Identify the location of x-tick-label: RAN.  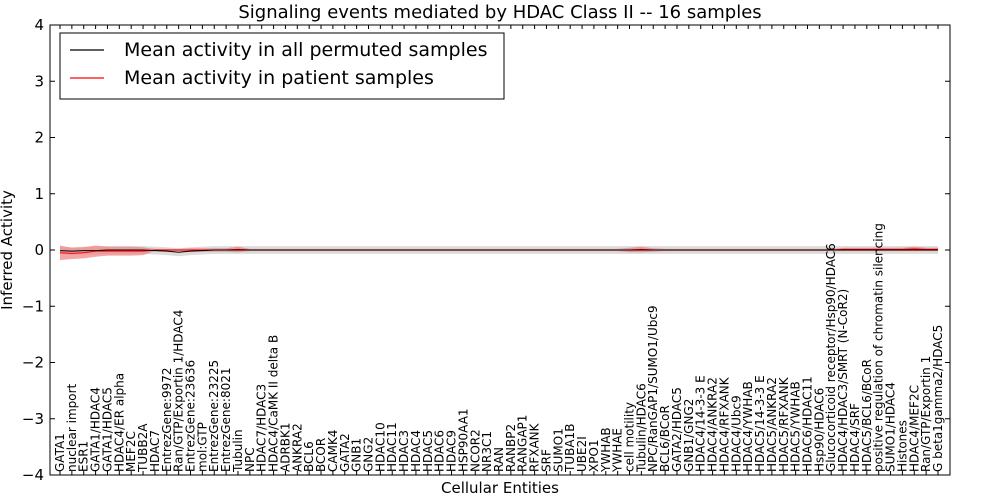
(499, 459).